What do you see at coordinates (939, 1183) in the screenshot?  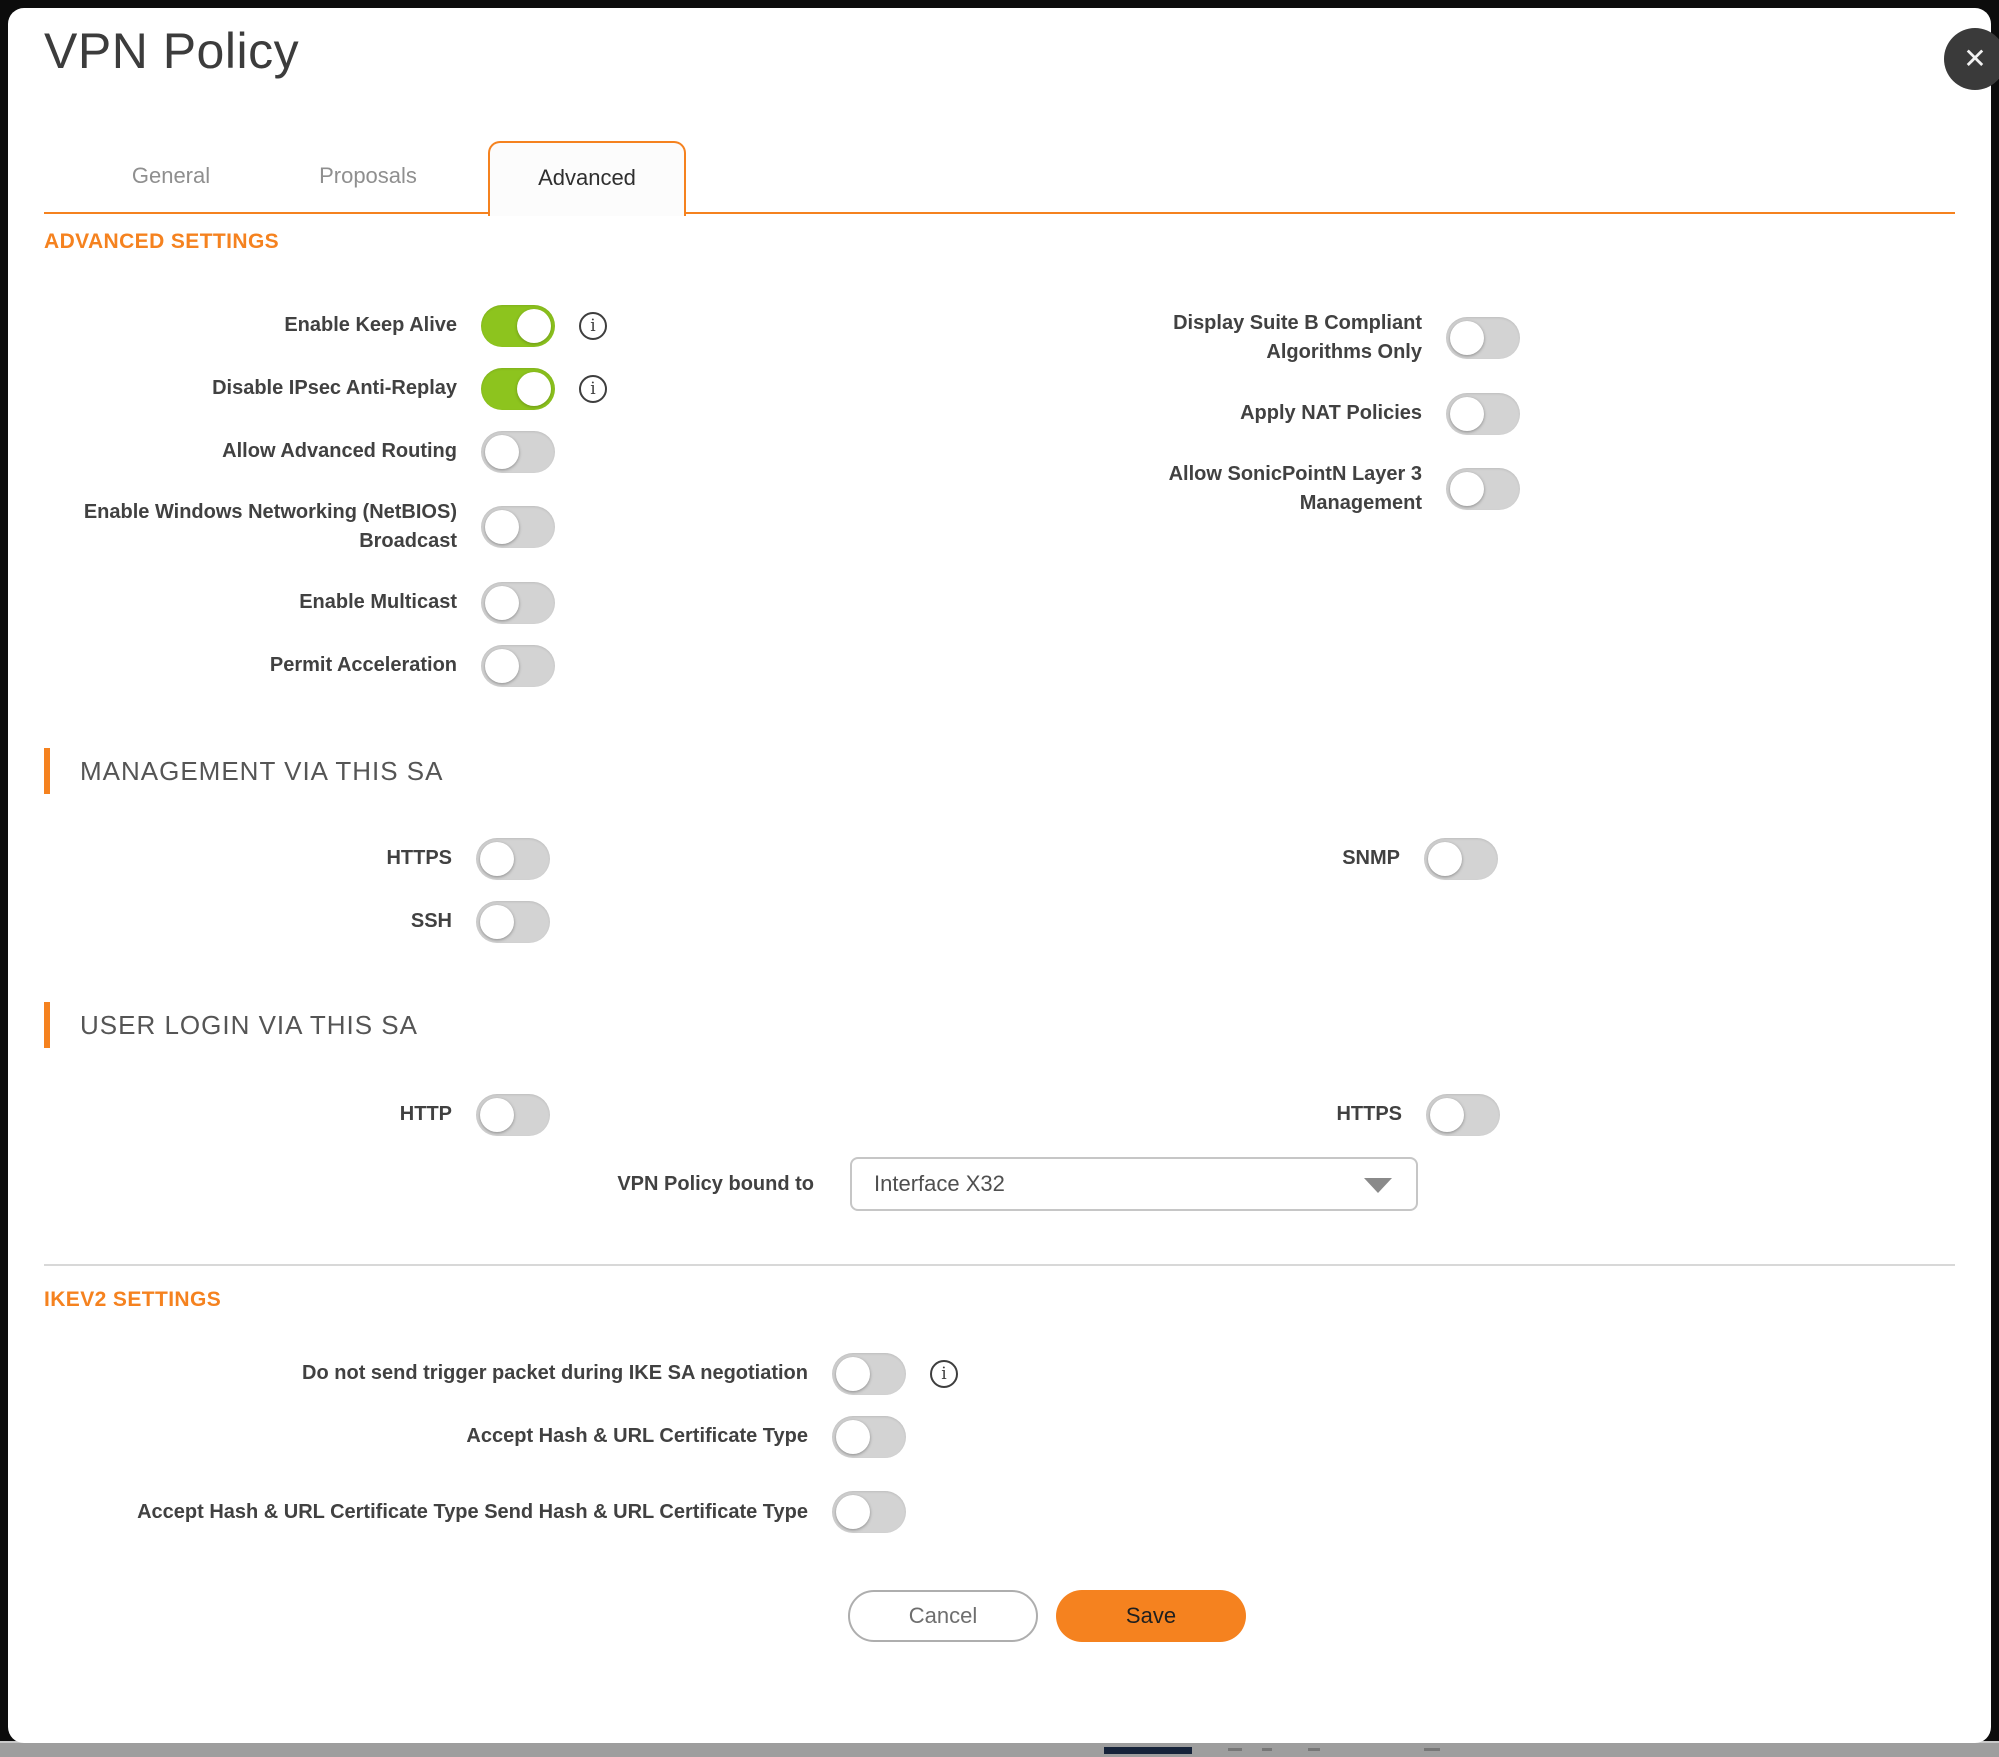 I see `selected-interface-value: Interface X32` at bounding box center [939, 1183].